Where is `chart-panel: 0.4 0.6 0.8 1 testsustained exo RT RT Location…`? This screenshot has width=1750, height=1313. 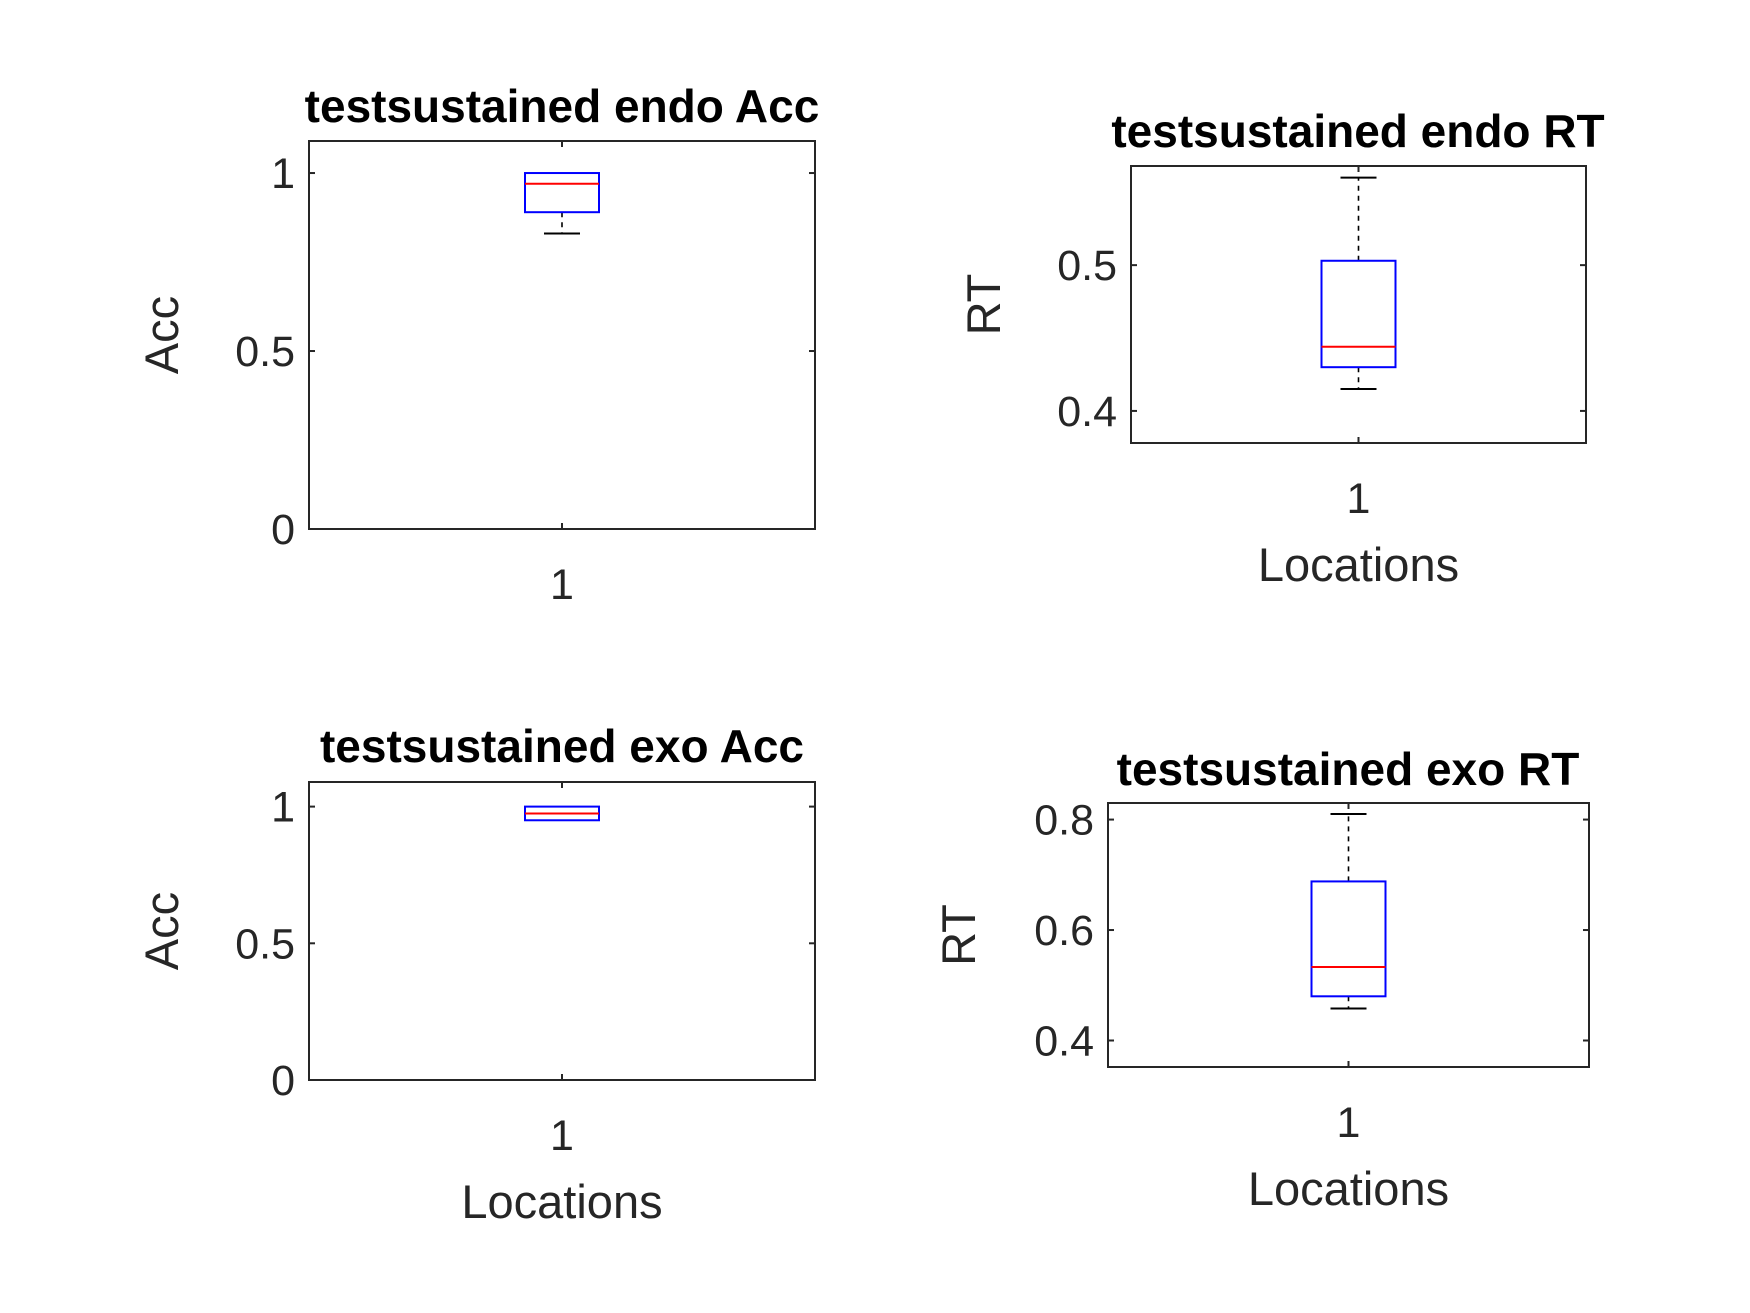
chart-panel: 0.4 0.6 0.8 1 testsustained exo RT RT Location… is located at coordinates (1261, 979).